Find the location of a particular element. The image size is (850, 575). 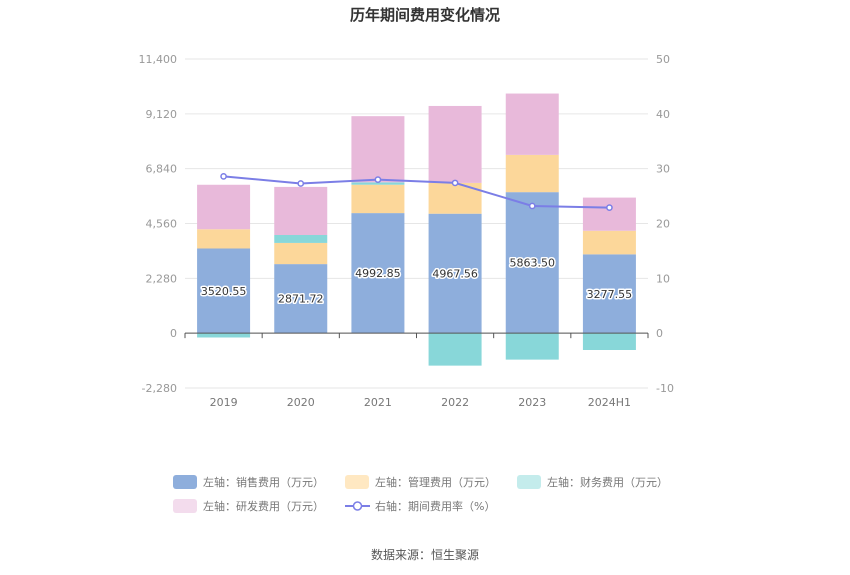

left-tick-label: -2,280 is located at coordinates (159, 388).